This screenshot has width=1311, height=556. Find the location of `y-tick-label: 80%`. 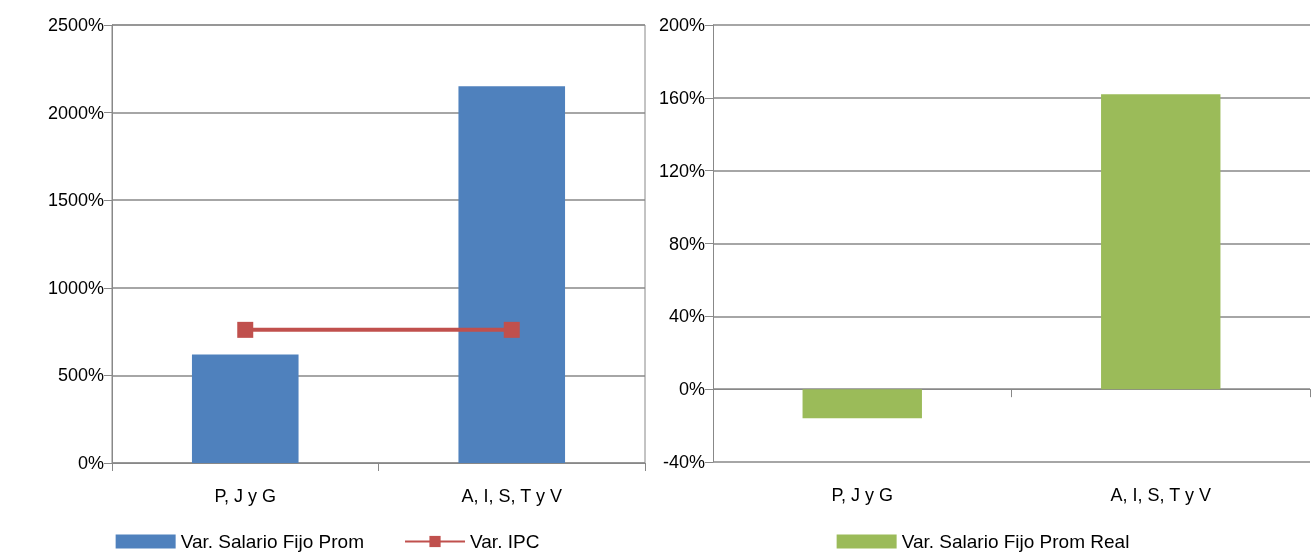

y-tick-label: 80% is located at coordinates (686, 243).